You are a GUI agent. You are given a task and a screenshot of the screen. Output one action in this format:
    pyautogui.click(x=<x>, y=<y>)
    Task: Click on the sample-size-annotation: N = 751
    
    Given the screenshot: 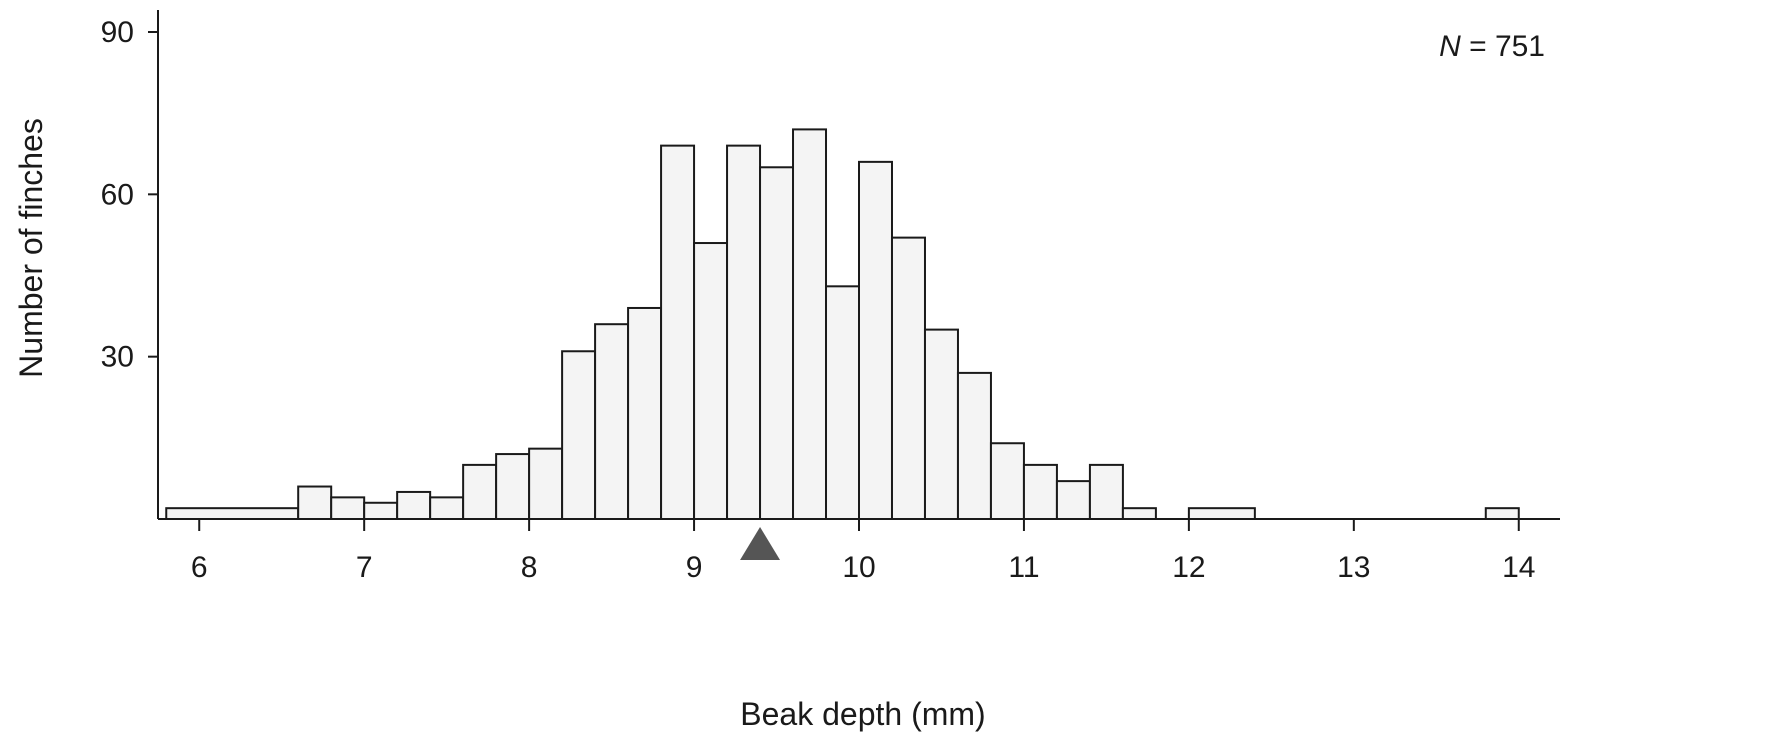 What is the action you would take?
    pyautogui.click(x=1492, y=46)
    